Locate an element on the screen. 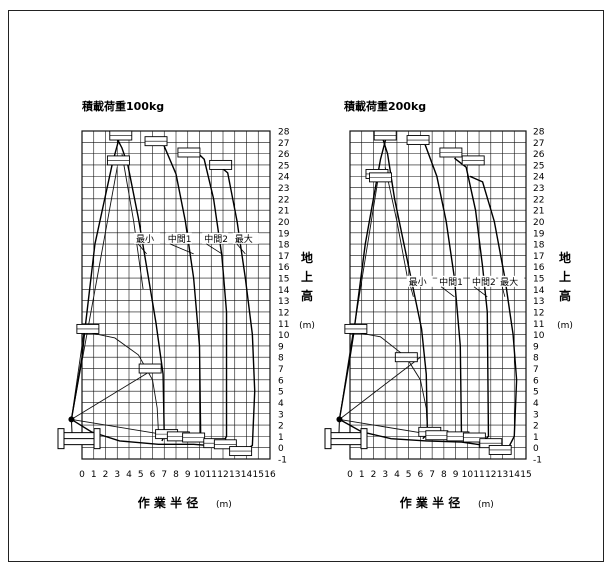  y-tick-label: 5 is located at coordinates (281, 393).